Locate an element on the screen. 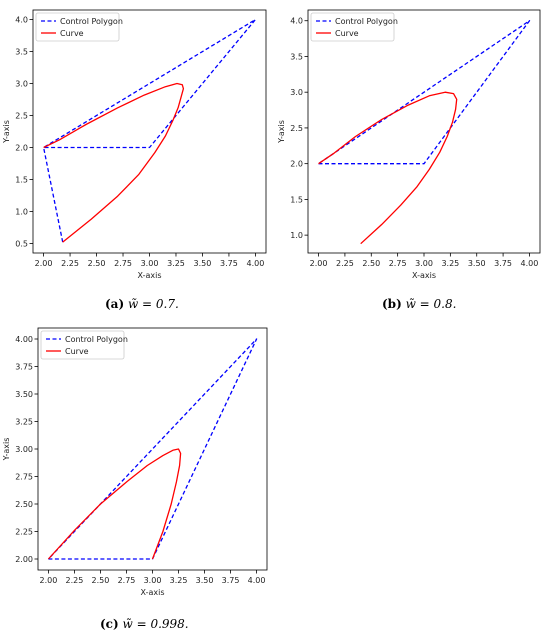  y-tick-label: 2.75 is located at coordinates (24, 477).